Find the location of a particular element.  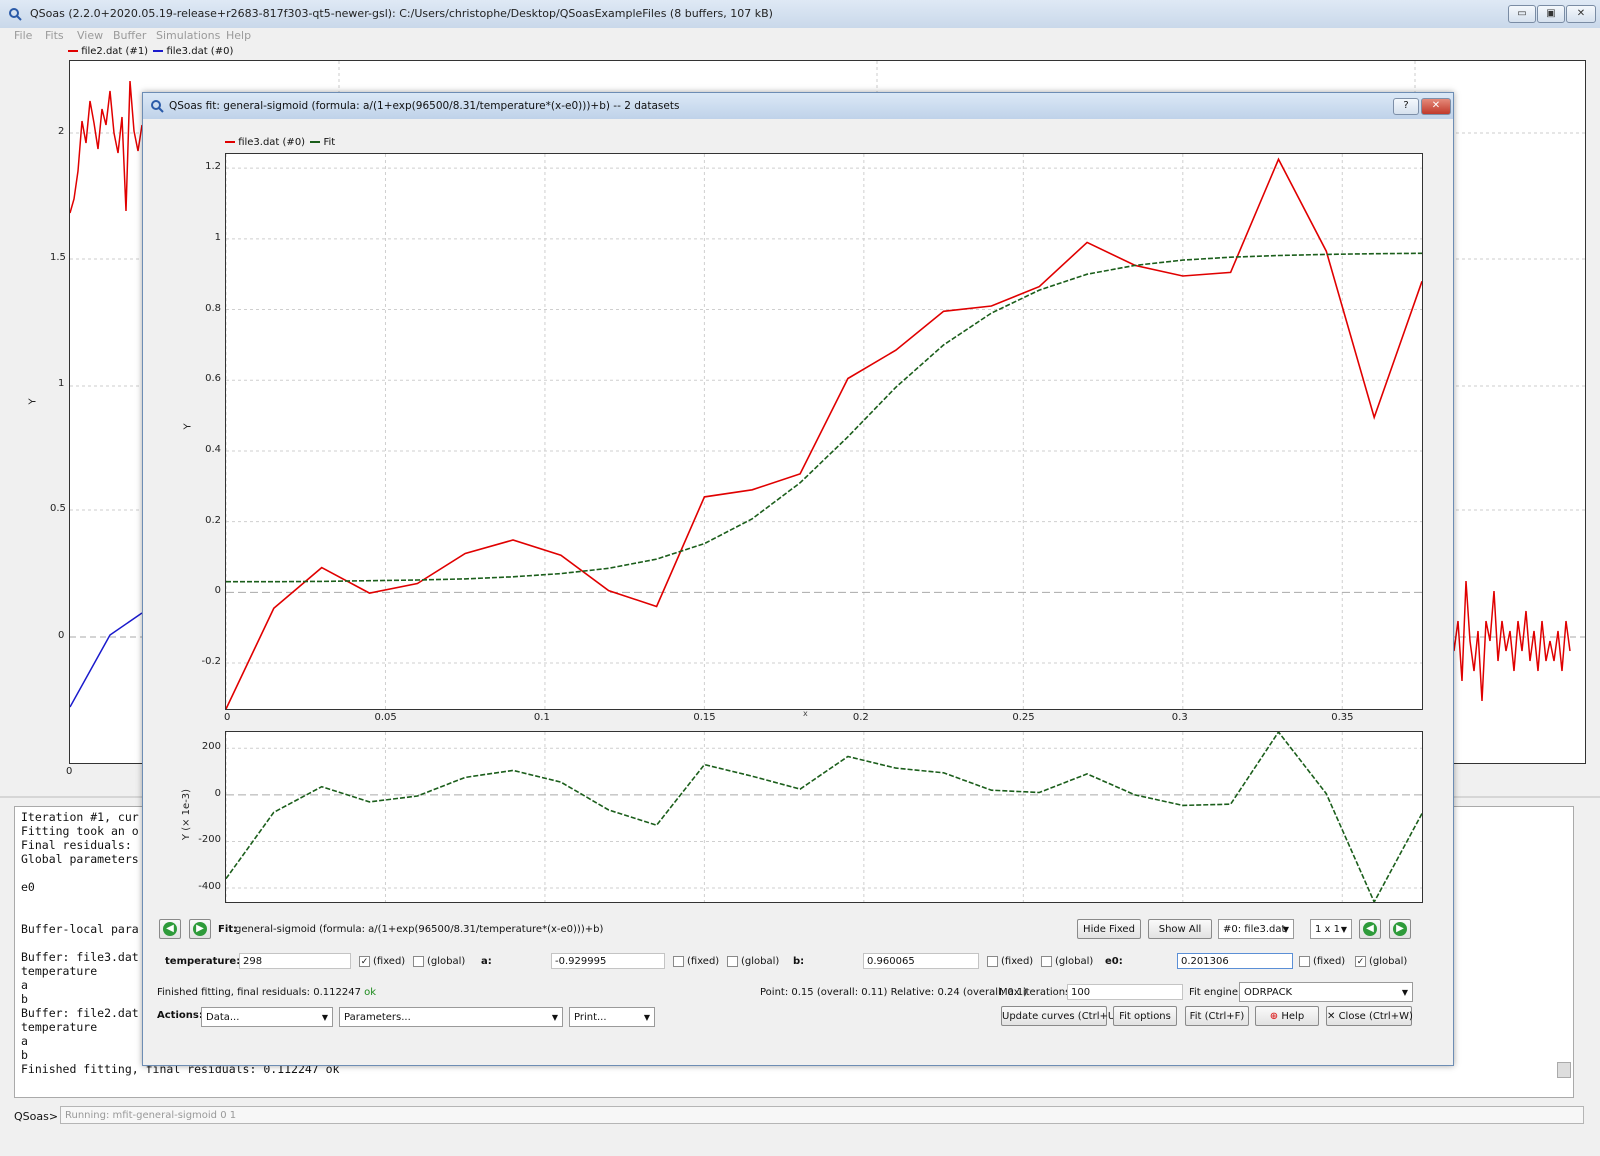

fit-engine-value: ODRPACK is located at coordinates (1268, 992).